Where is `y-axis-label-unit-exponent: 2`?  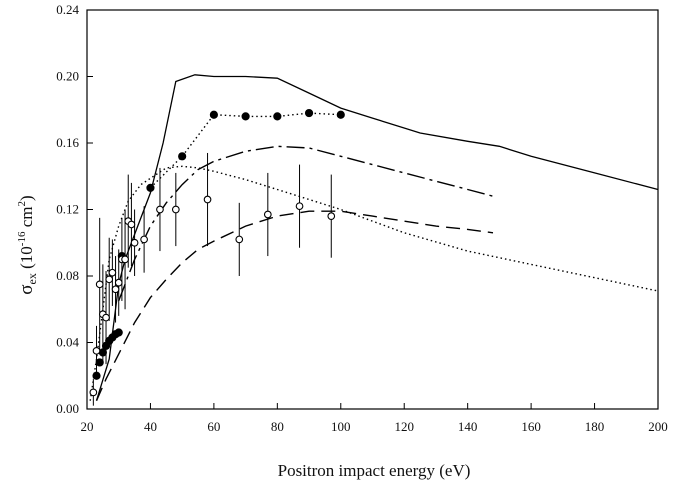 y-axis-label-unit-exponent: 2 is located at coordinates (22, 204).